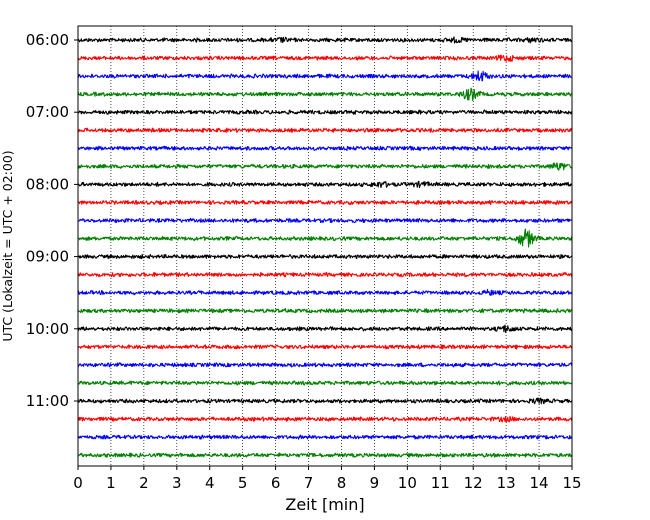 The width and height of the screenshot is (650, 520). I want to click on x-axis-ticks: 0 1 2 3 4 5 6 7 8 9 10 11 12 13 14 15, so click(327, 479).